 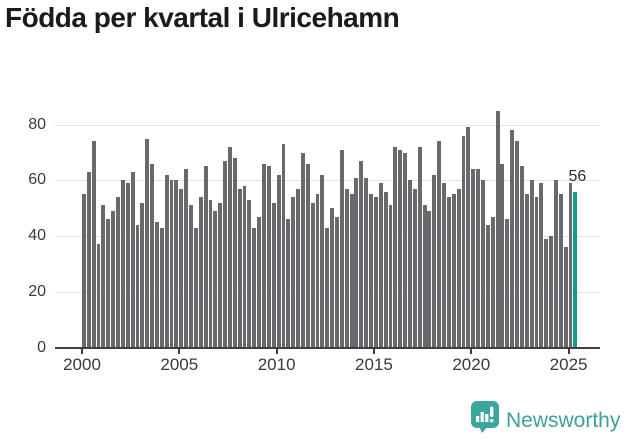 What do you see at coordinates (37, 124) in the screenshot?
I see `y-tick-label: 80` at bounding box center [37, 124].